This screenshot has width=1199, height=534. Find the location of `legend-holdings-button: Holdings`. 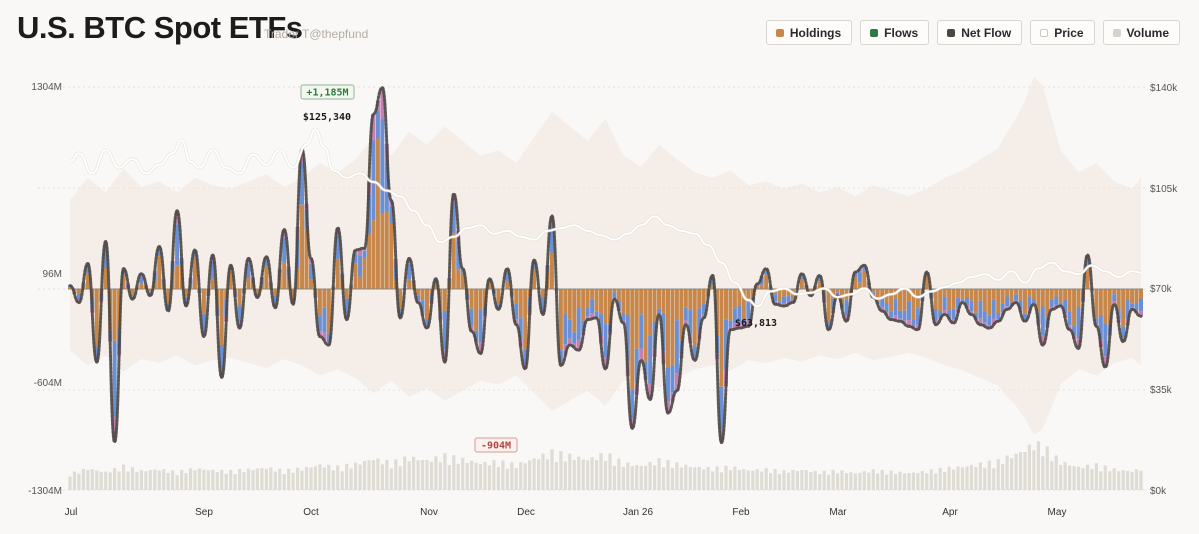

legend-holdings-button: Holdings is located at coordinates (809, 32).